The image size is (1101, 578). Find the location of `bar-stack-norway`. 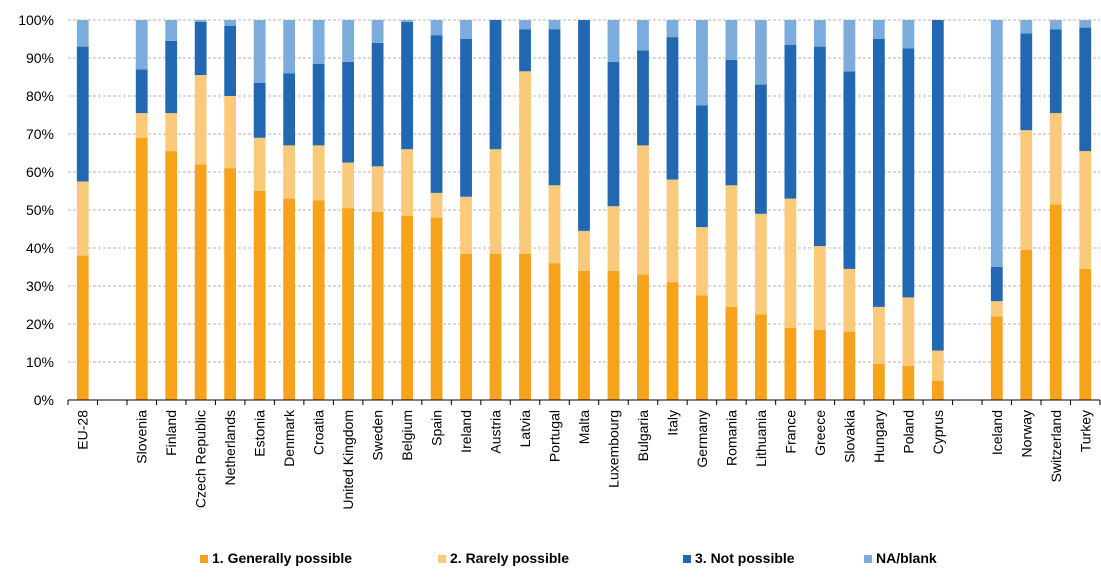

bar-stack-norway is located at coordinates (1026, 210).